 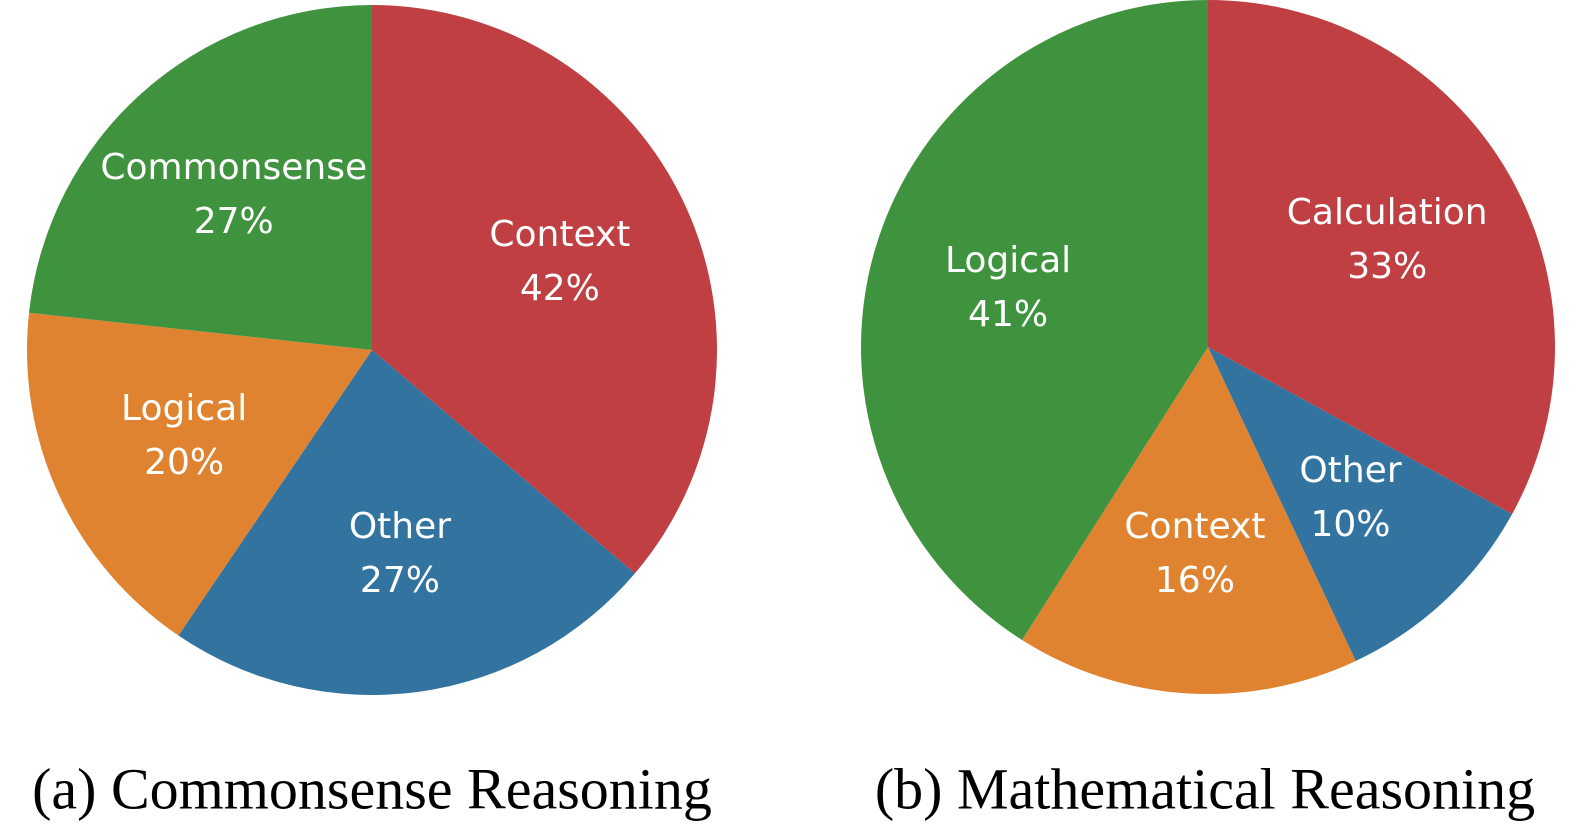 I want to click on slice-value-label: 42%, so click(x=560, y=288).